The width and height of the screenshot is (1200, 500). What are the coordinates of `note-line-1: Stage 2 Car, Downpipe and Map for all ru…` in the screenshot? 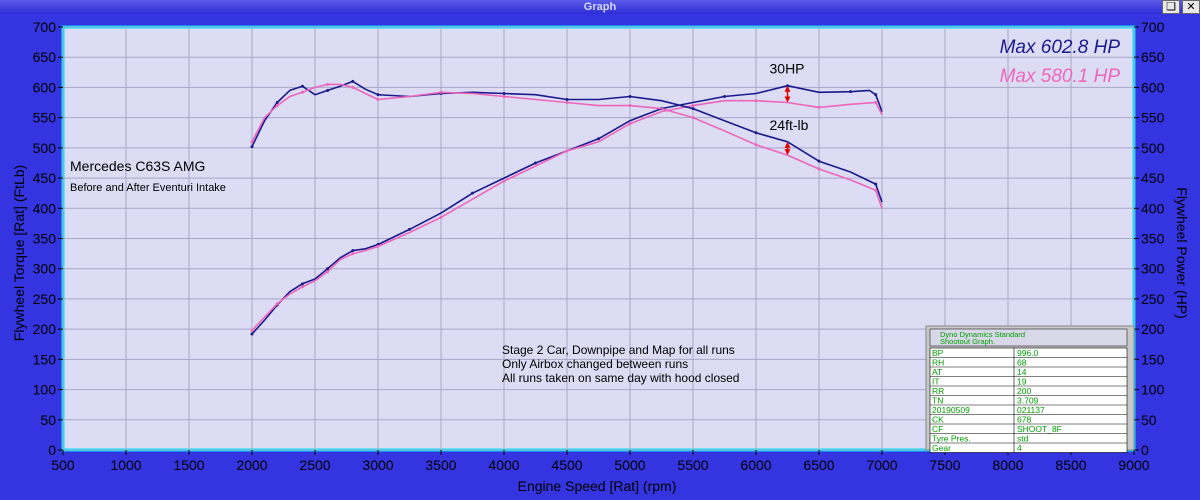 It's located at (618, 350).